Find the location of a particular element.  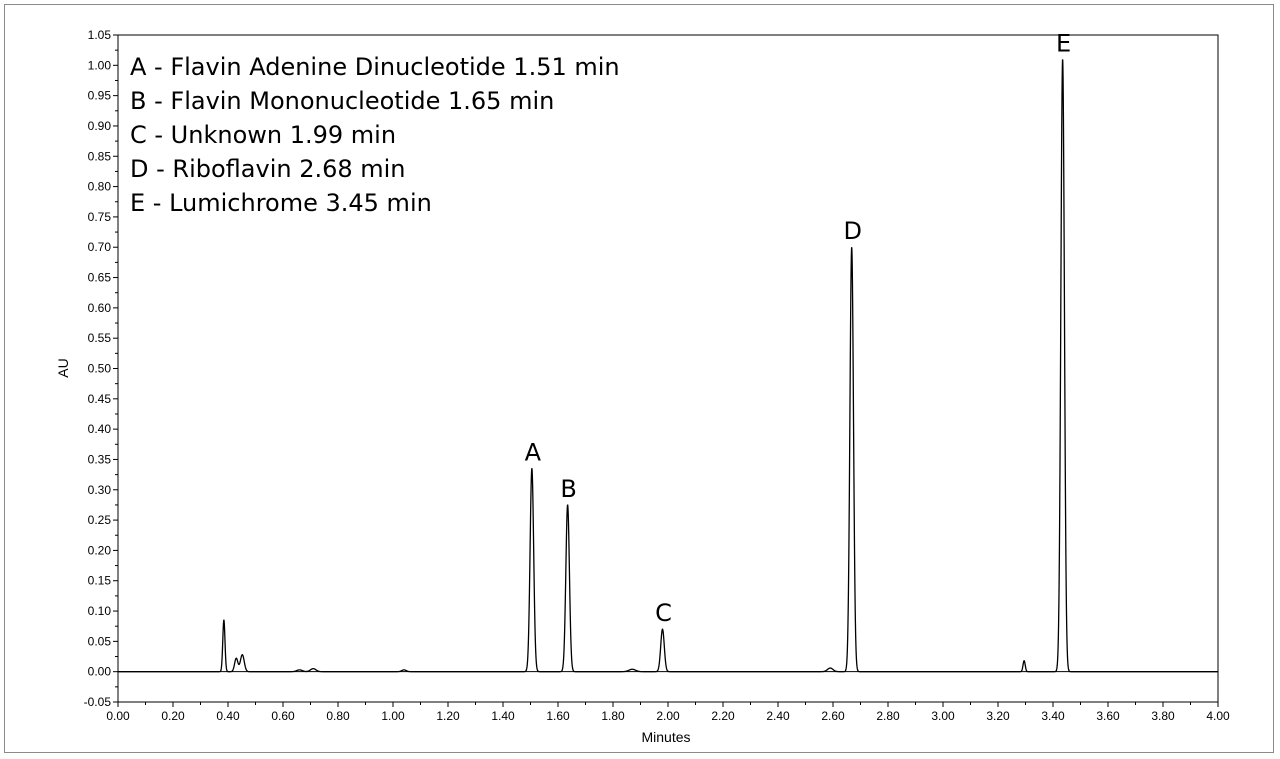

x-tick-label: 0.60 is located at coordinates (283, 716).